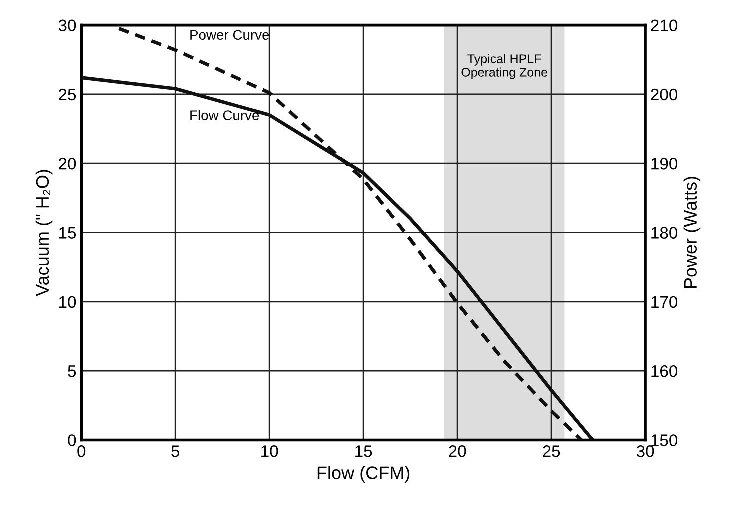 The height and width of the screenshot is (506, 742). Describe the element at coordinates (67, 94) in the screenshot. I see `y-tick-label: 25` at that location.